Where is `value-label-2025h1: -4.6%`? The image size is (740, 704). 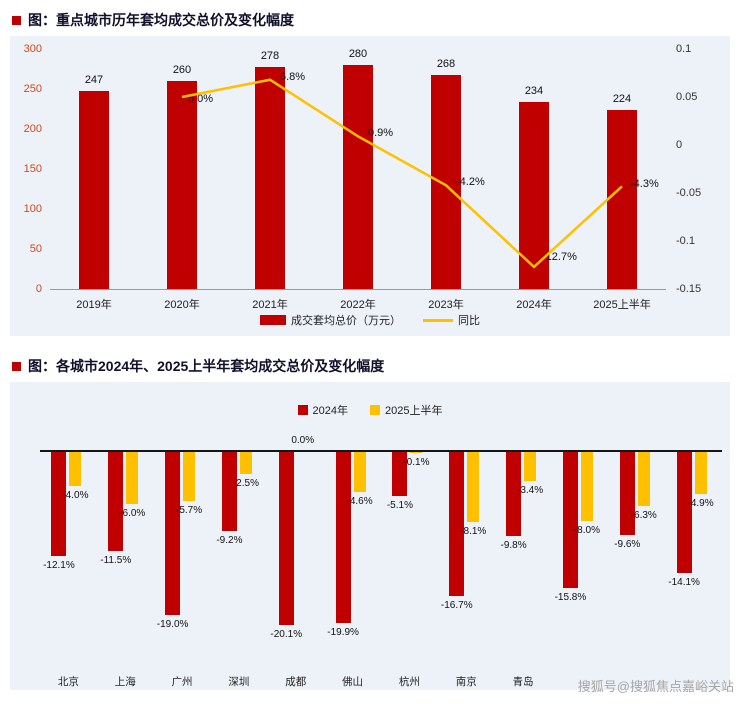
value-label-2025h1: -4.6% is located at coordinates (359, 501).